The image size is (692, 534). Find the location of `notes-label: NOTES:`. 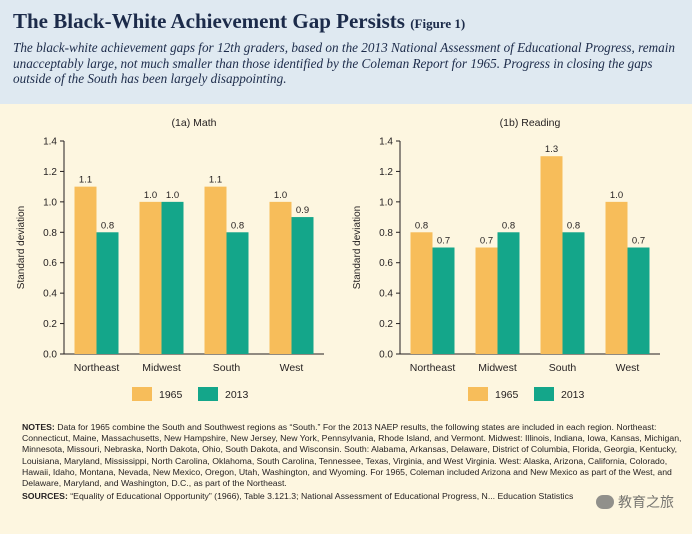

notes-label: NOTES: is located at coordinates (38, 427).